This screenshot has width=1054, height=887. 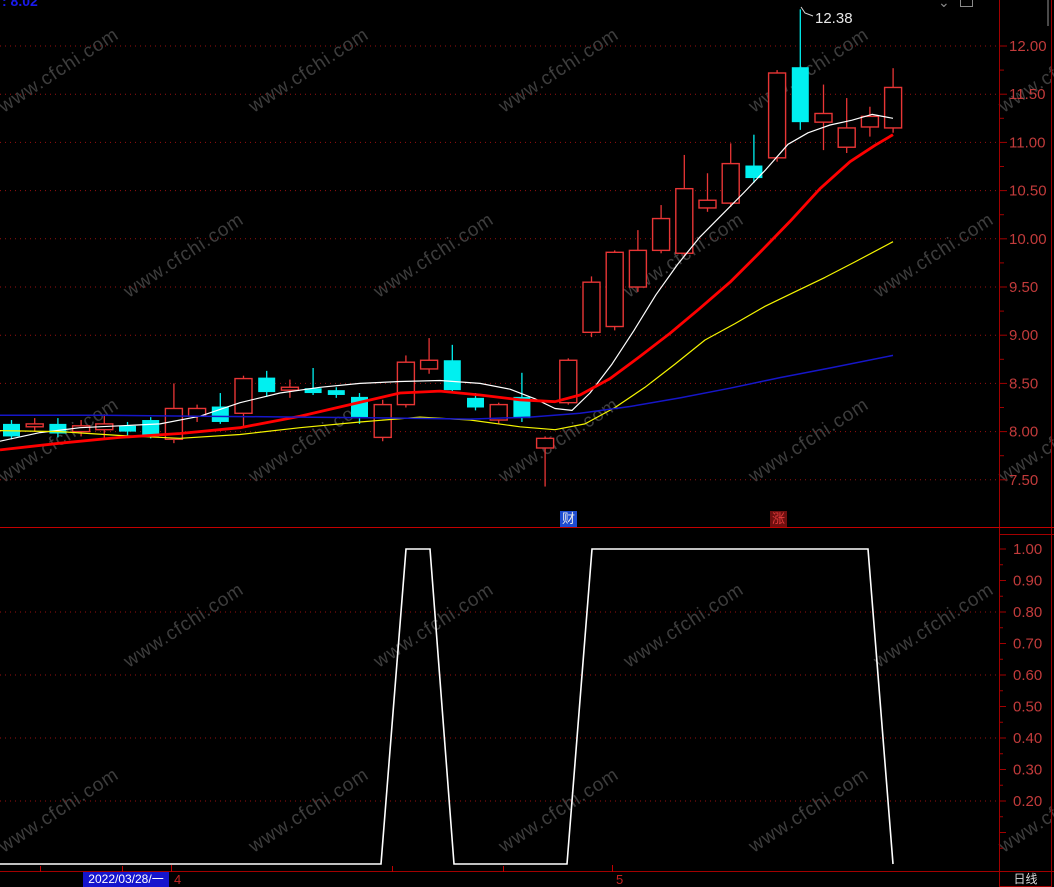 I want to click on high-price-annotation: 12.38, so click(x=834, y=18).